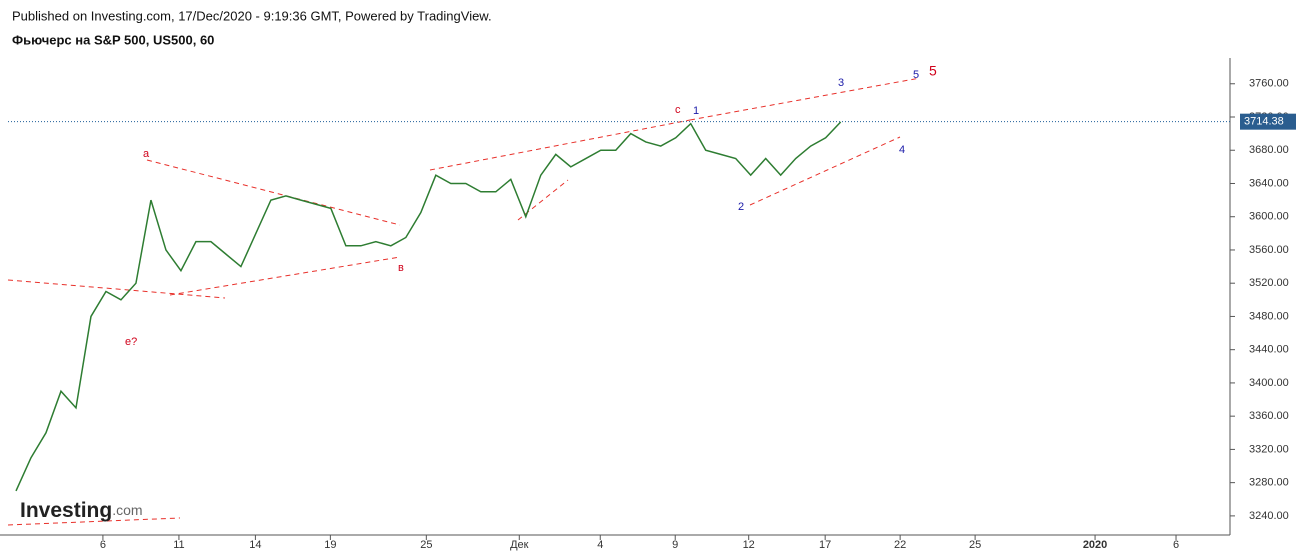 The width and height of the screenshot is (1299, 558). Describe the element at coordinates (1269, 217) in the screenshot. I see `y-tick-label: 3600.00` at that location.